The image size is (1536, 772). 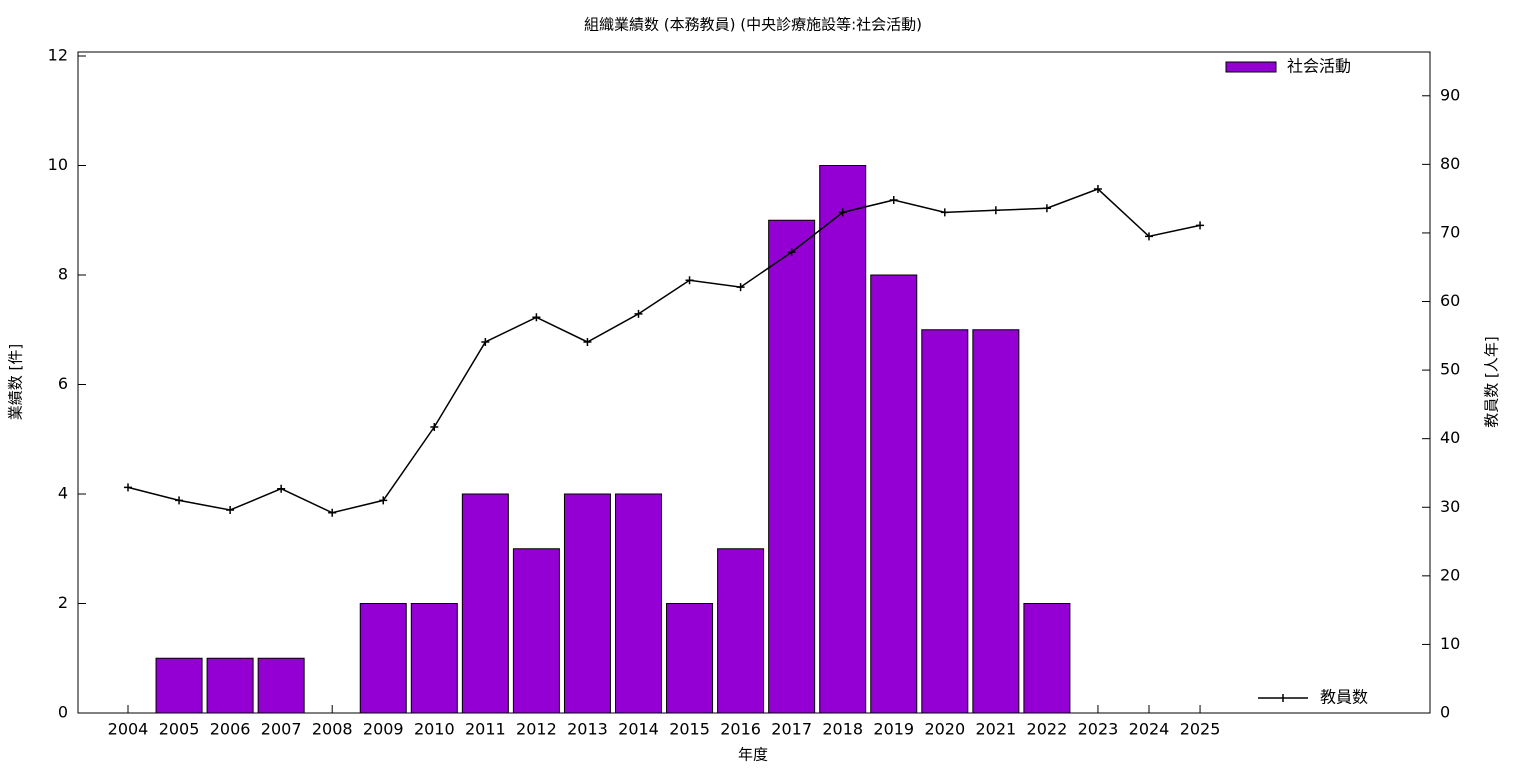 What do you see at coordinates (1251, 67) in the screenshot?
I see `legend-swatch` at bounding box center [1251, 67].